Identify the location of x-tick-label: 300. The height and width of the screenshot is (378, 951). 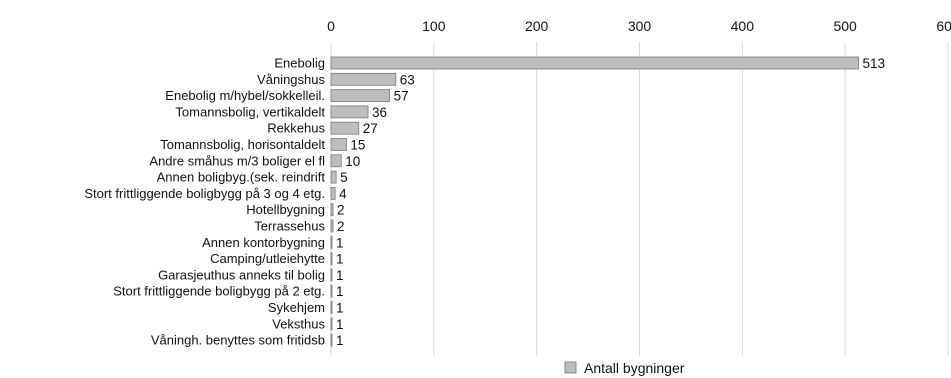
(640, 26).